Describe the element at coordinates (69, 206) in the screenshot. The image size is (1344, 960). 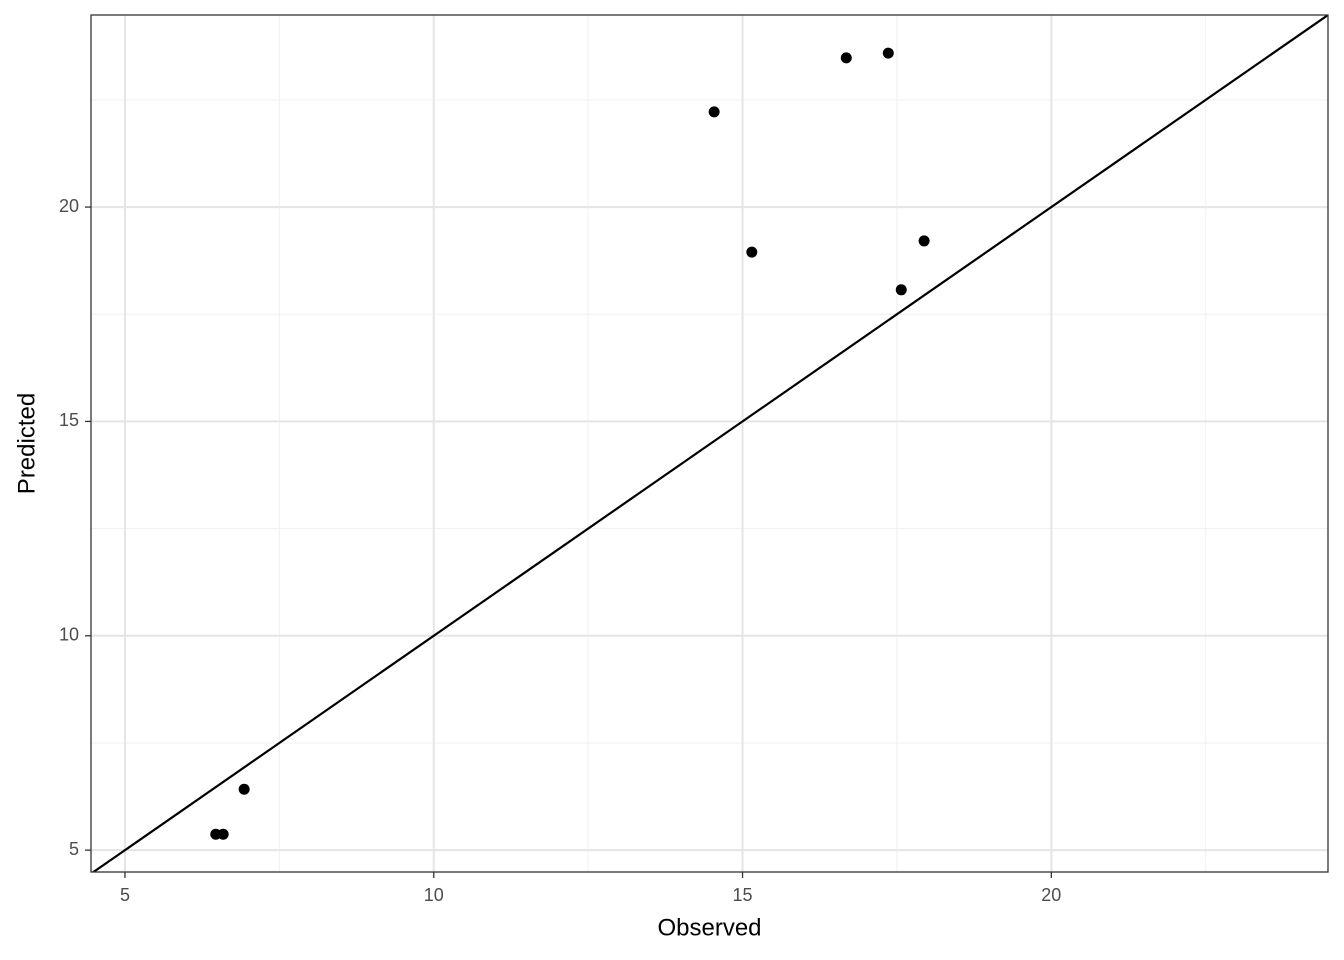
I see `y-tick-label: 20` at that location.